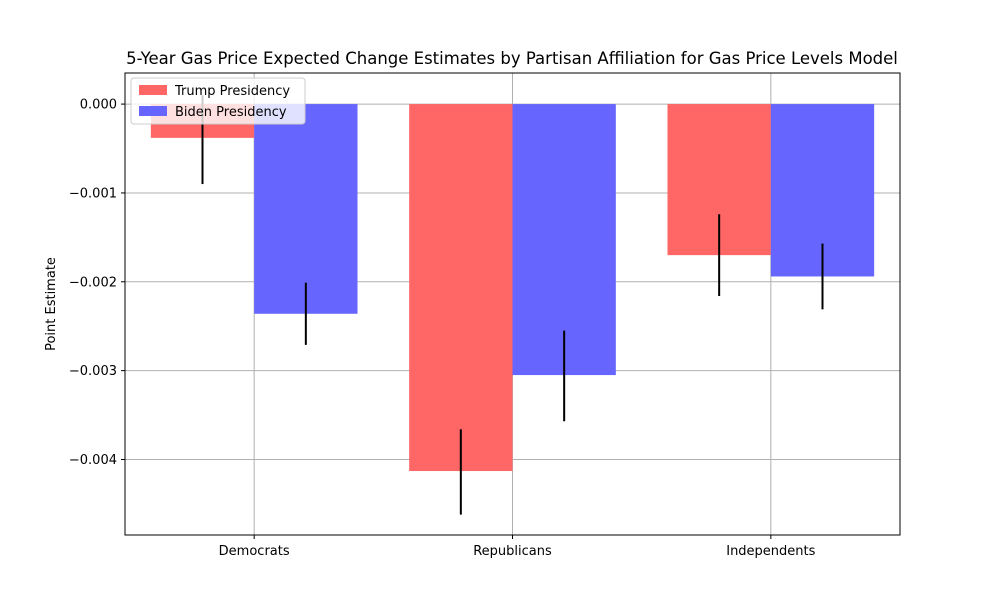  Describe the element at coordinates (93, 193) in the screenshot. I see `y-tick-label: −0.001` at that location.